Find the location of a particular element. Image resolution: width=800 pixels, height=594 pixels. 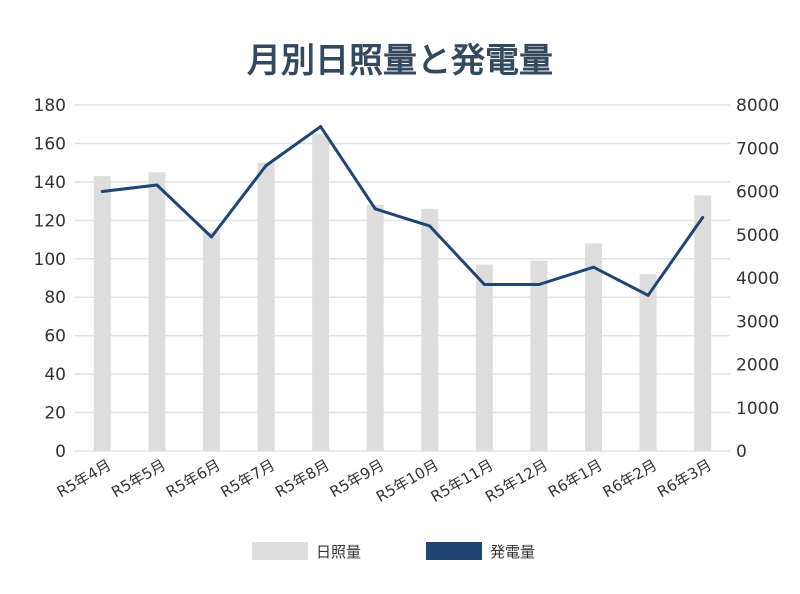

x-tick-label: R6年2月 is located at coordinates (630, 478).